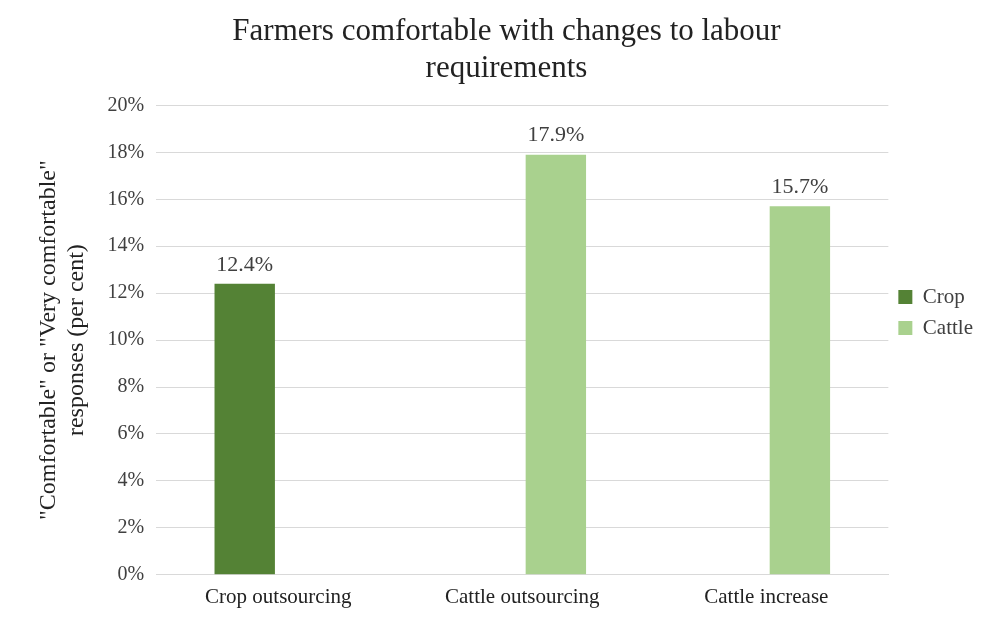  Describe the element at coordinates (61, 340) in the screenshot. I see `y-axis-title: "Comfortable" or "Very comfortable" responses (per cent)` at that location.